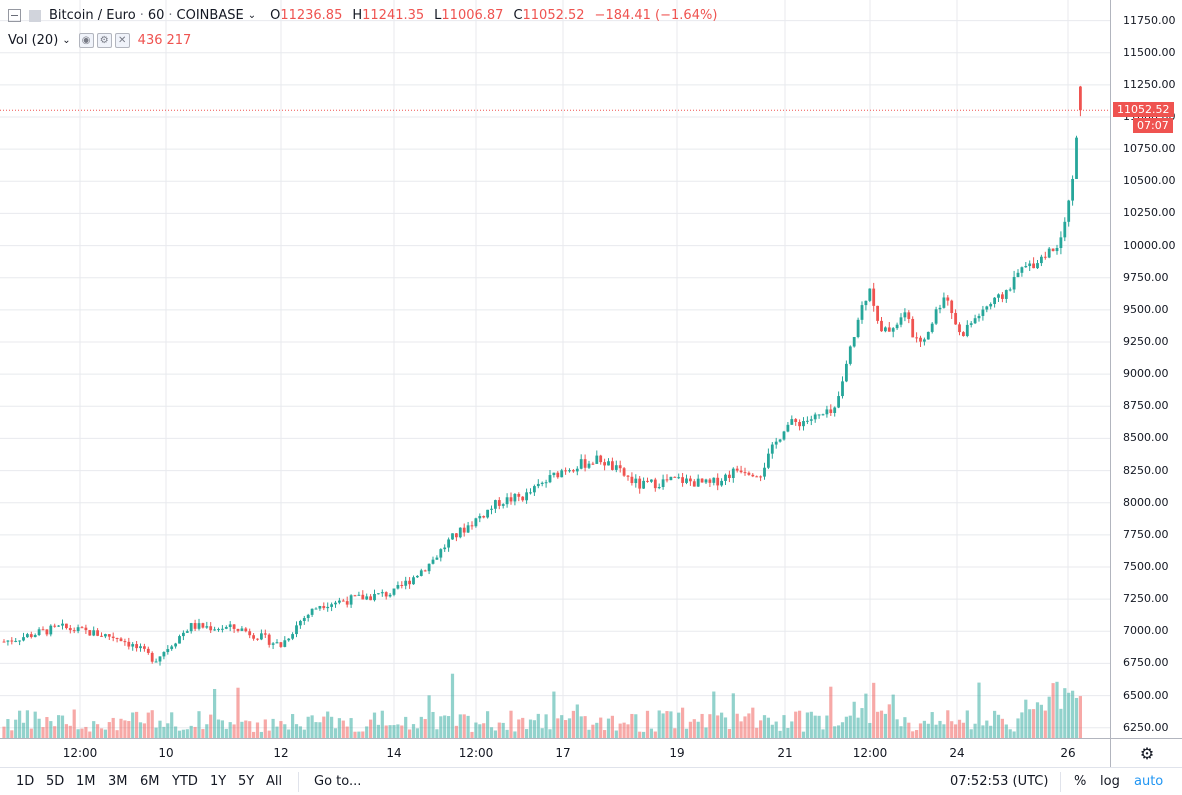 Image resolution: width=1182 pixels, height=795 pixels. Describe the element at coordinates (156, 15) in the screenshot. I see `interval-label: 60` at that location.